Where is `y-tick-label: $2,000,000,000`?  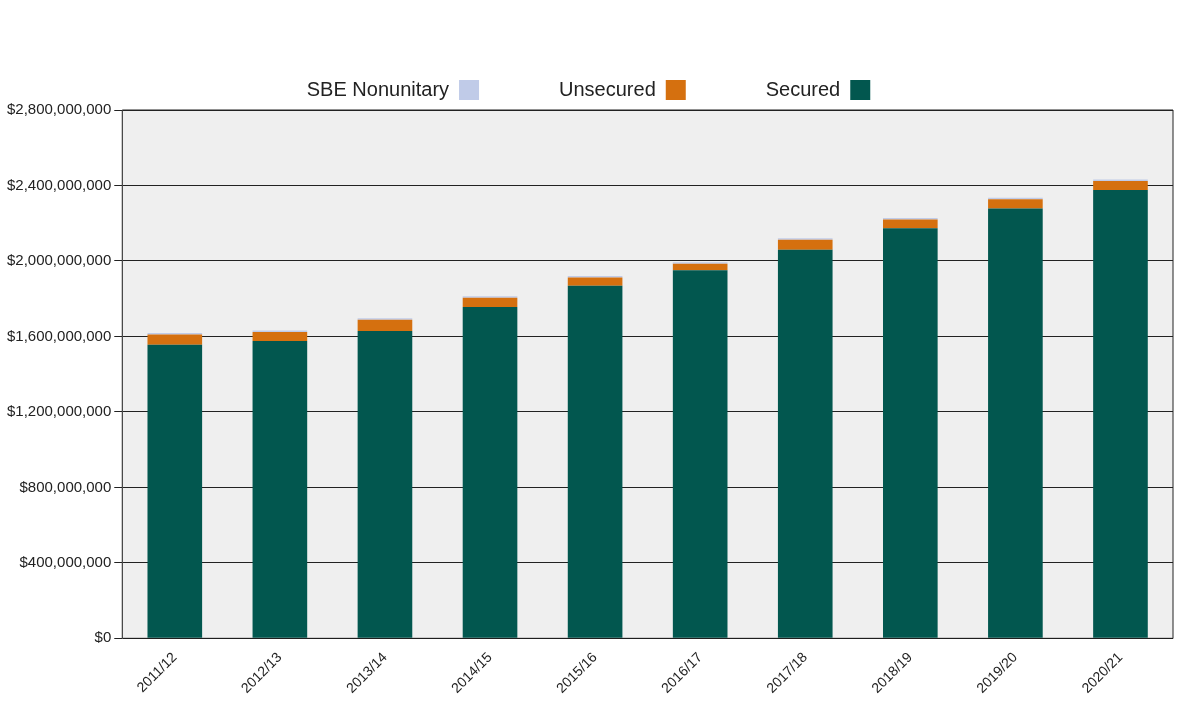 y-tick-label: $2,000,000,000 is located at coordinates (59, 260).